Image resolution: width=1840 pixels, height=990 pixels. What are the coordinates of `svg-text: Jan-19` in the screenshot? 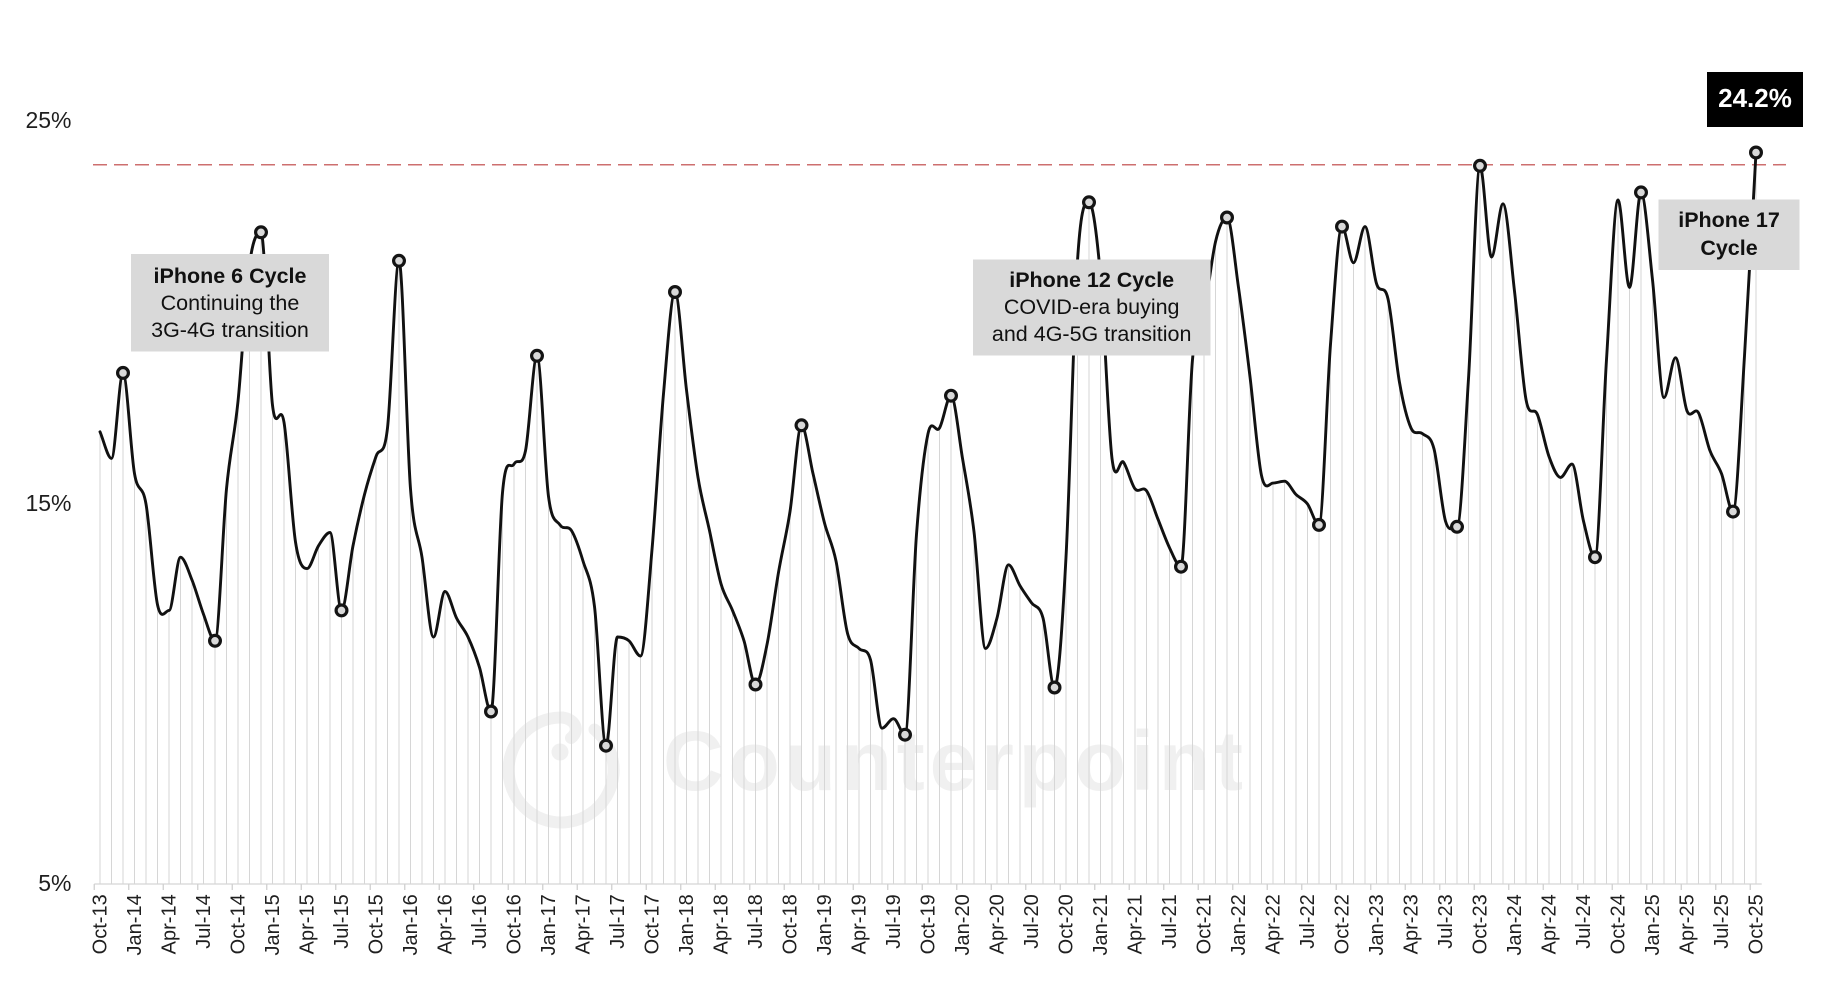 It's located at (825, 924).